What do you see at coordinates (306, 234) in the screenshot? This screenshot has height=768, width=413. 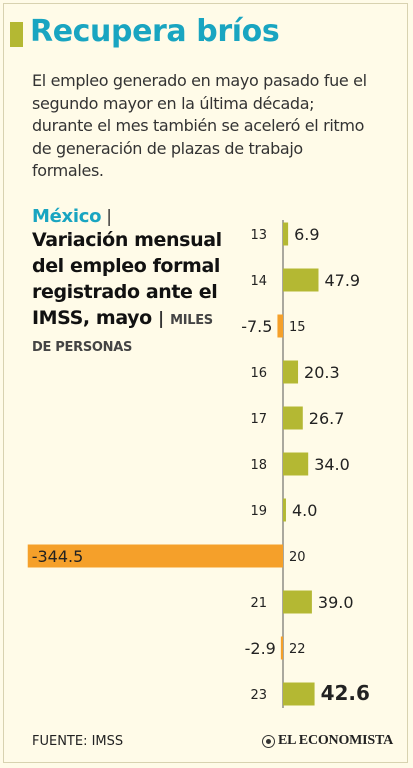 I see `data-label: 6.9` at bounding box center [306, 234].